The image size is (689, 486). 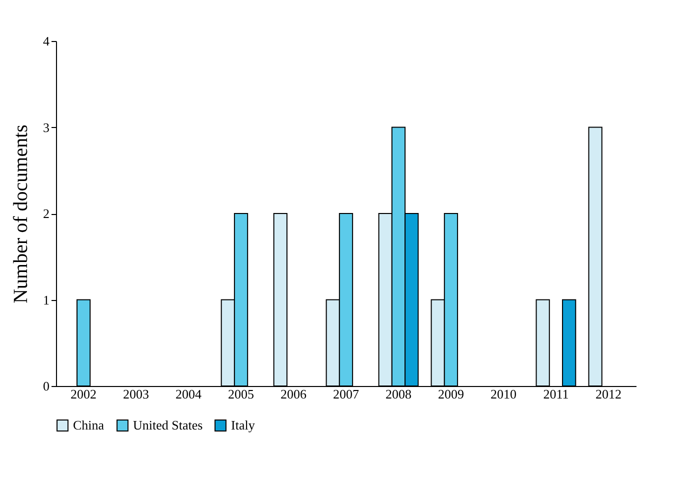 I want to click on y-tick-label: 3, so click(x=46, y=127).